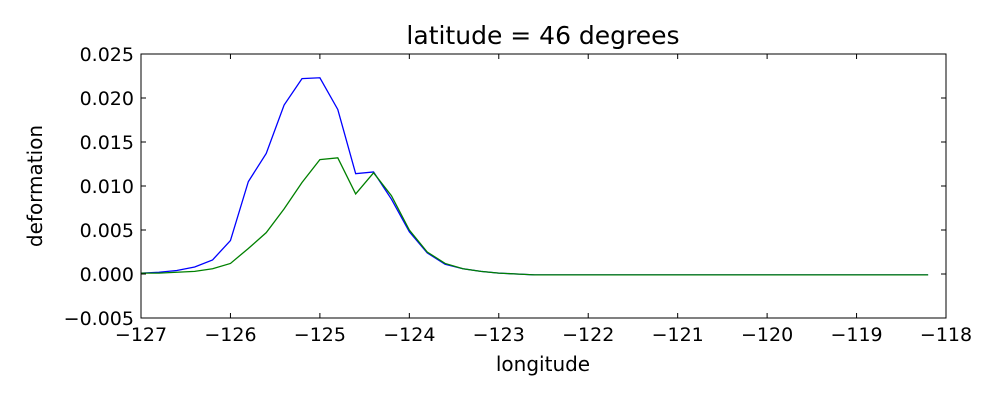 This screenshot has height=400, width=1000. What do you see at coordinates (588, 335) in the screenshot?
I see `x-tick-label: −122` at bounding box center [588, 335].